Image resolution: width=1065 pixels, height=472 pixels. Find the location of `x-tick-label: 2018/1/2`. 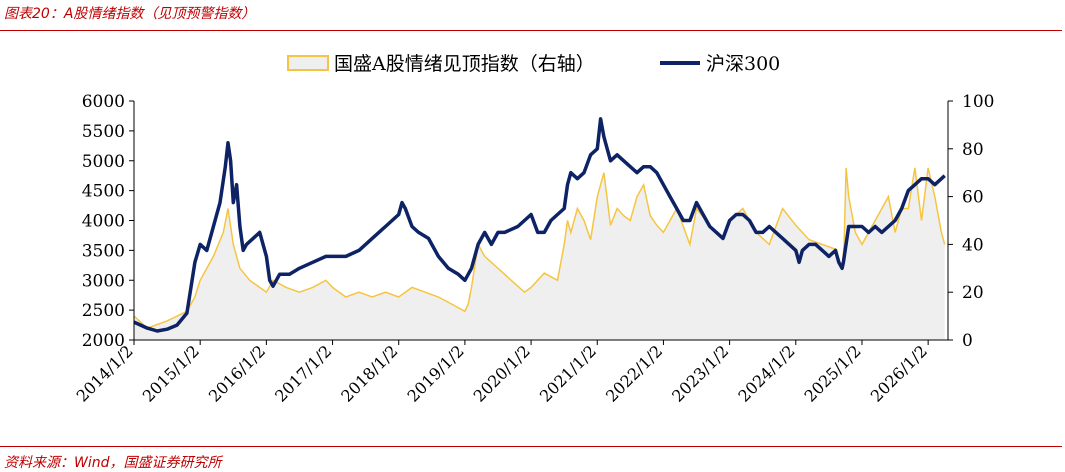

x-tick-label: 2018/1/2 is located at coordinates (369, 373).